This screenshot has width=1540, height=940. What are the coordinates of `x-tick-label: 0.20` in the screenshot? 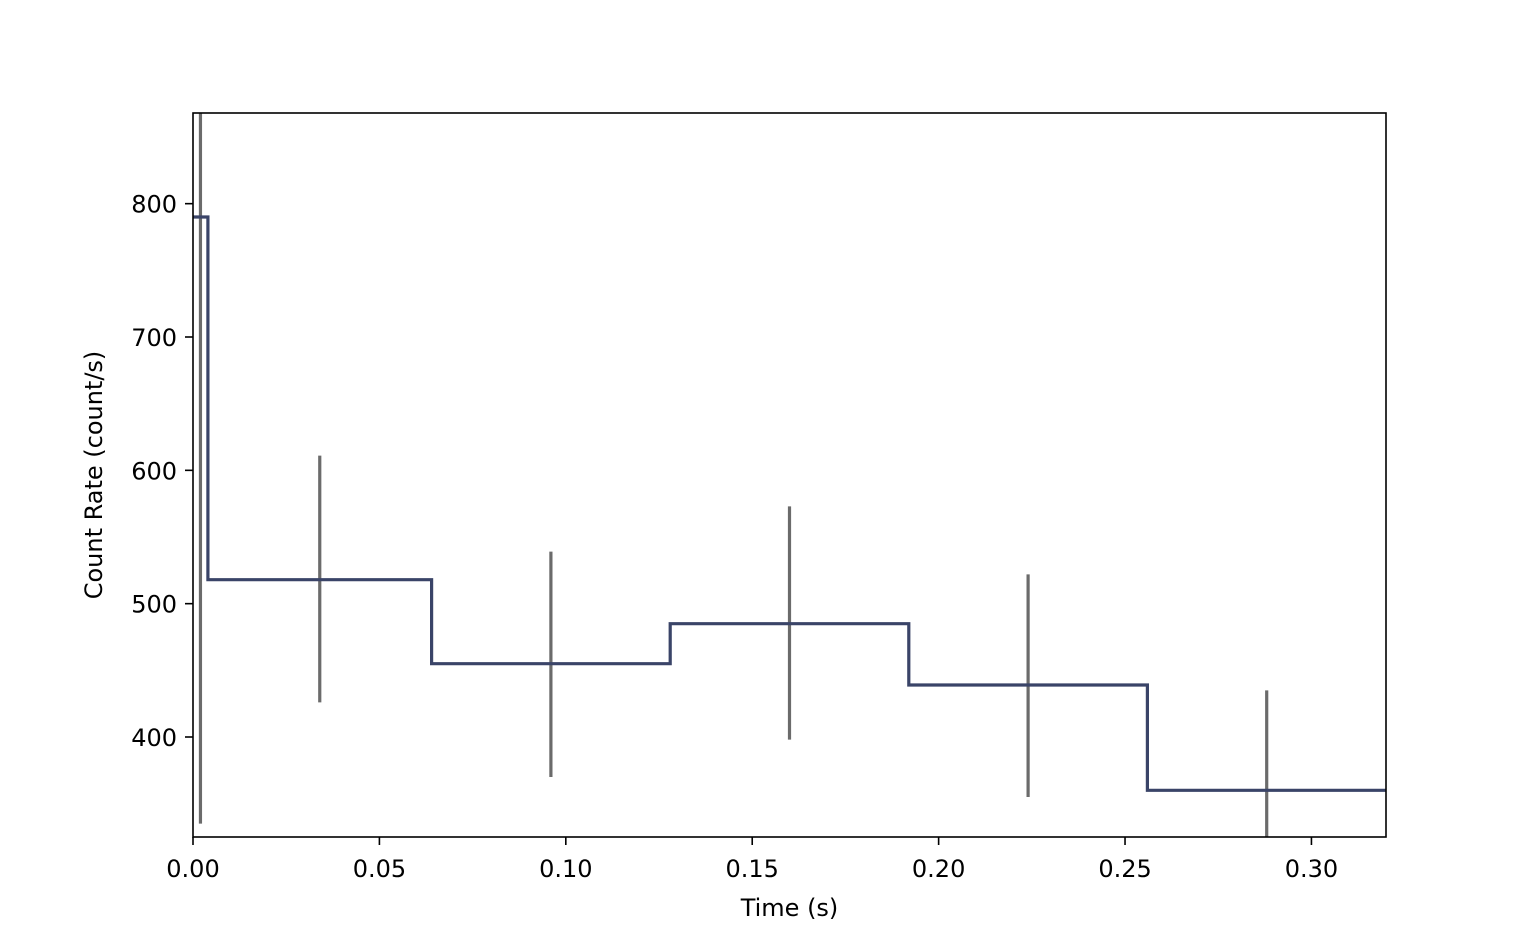 It's located at (938, 869).